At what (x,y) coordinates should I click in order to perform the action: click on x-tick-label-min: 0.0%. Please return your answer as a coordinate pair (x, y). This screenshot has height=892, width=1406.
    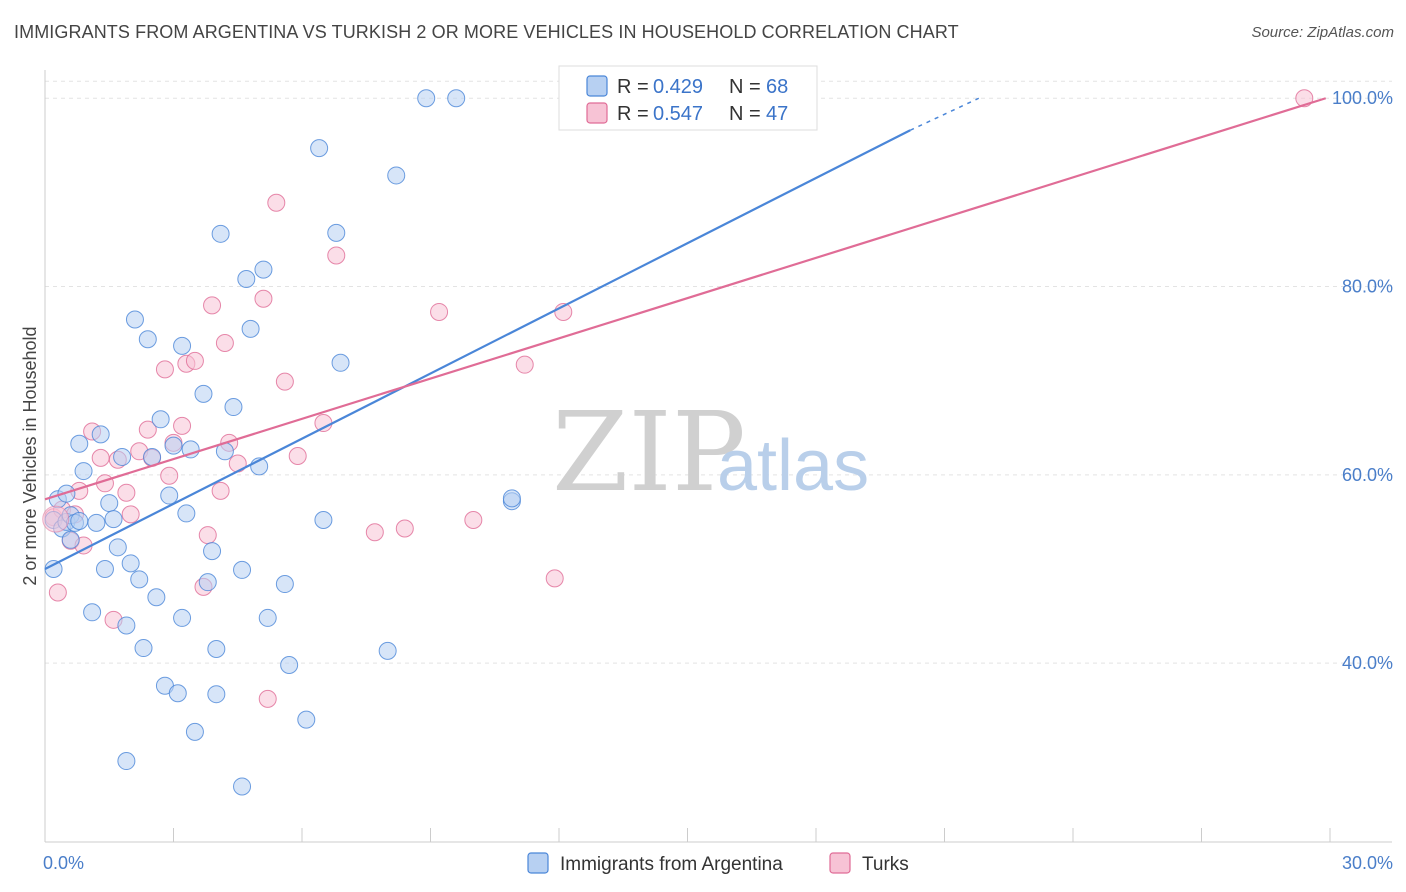
    Looking at the image, I should click on (63, 863).